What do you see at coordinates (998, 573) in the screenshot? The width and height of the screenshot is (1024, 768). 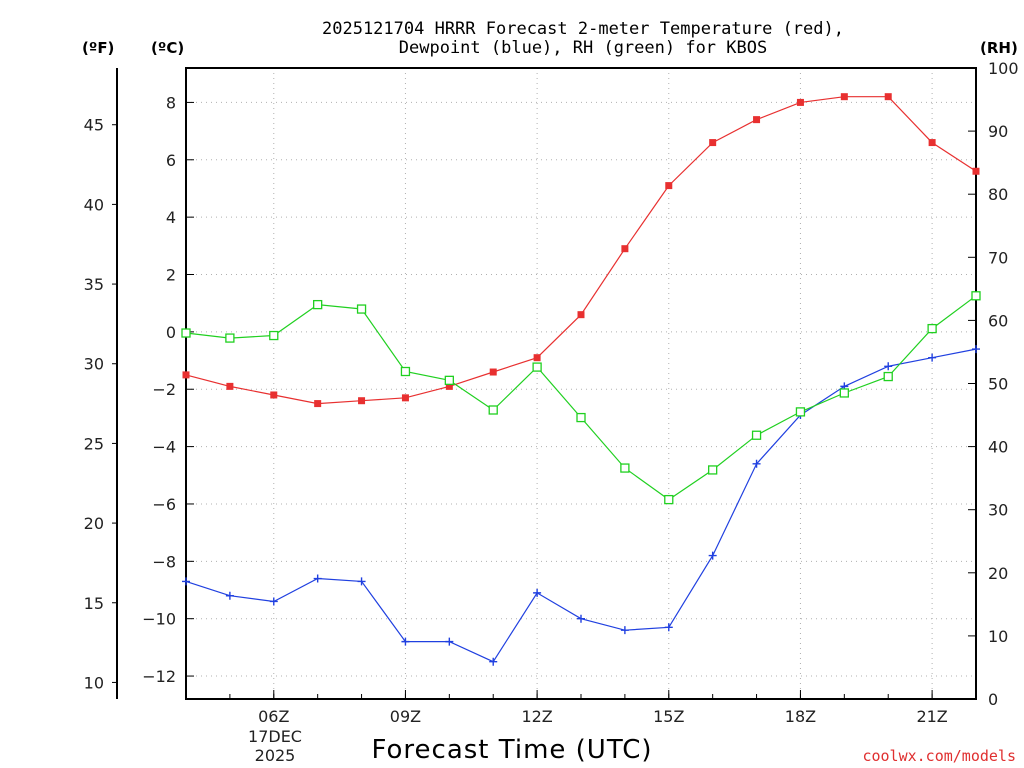 I see `rh-tick-label: 20` at bounding box center [998, 573].